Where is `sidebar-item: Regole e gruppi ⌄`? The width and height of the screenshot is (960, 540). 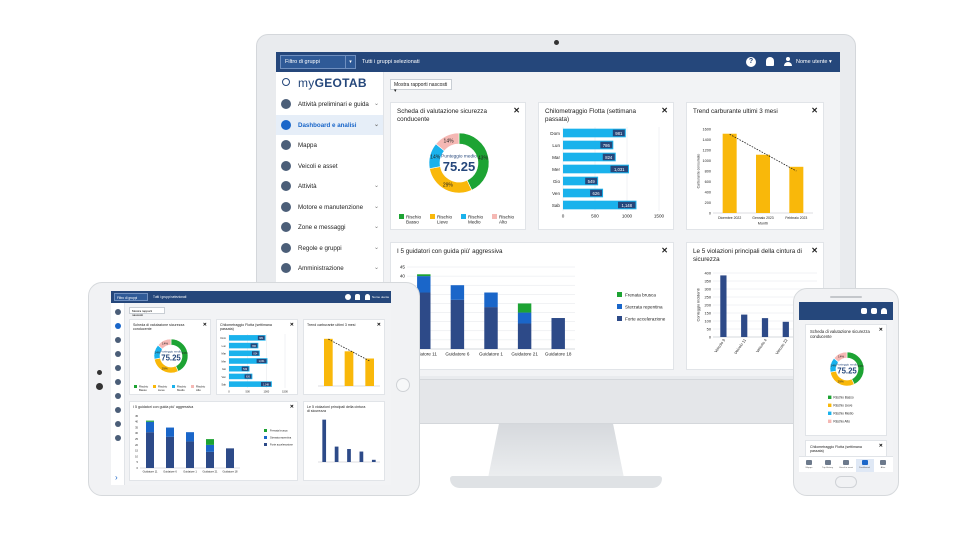 sidebar-item: Regole e gruppi ⌄ is located at coordinates (329, 248).